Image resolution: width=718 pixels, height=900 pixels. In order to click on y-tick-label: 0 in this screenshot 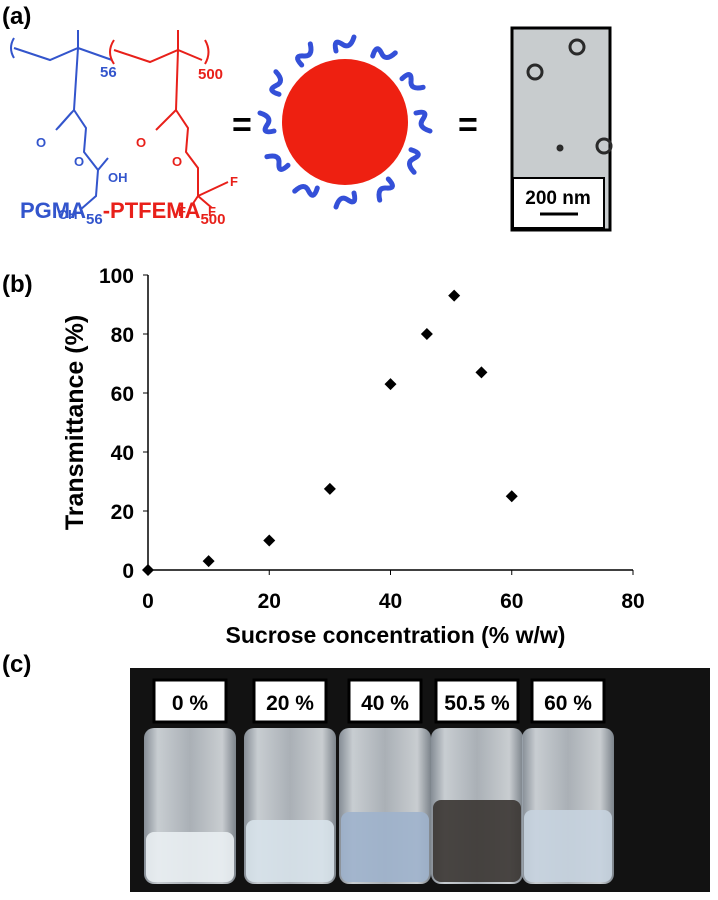, I will do `click(128, 571)`.